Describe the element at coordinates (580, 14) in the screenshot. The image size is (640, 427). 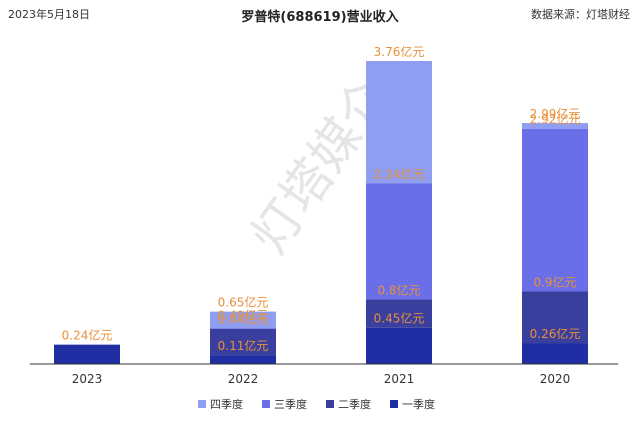
I see `data-source: 数据来源：灯塔财经` at that location.